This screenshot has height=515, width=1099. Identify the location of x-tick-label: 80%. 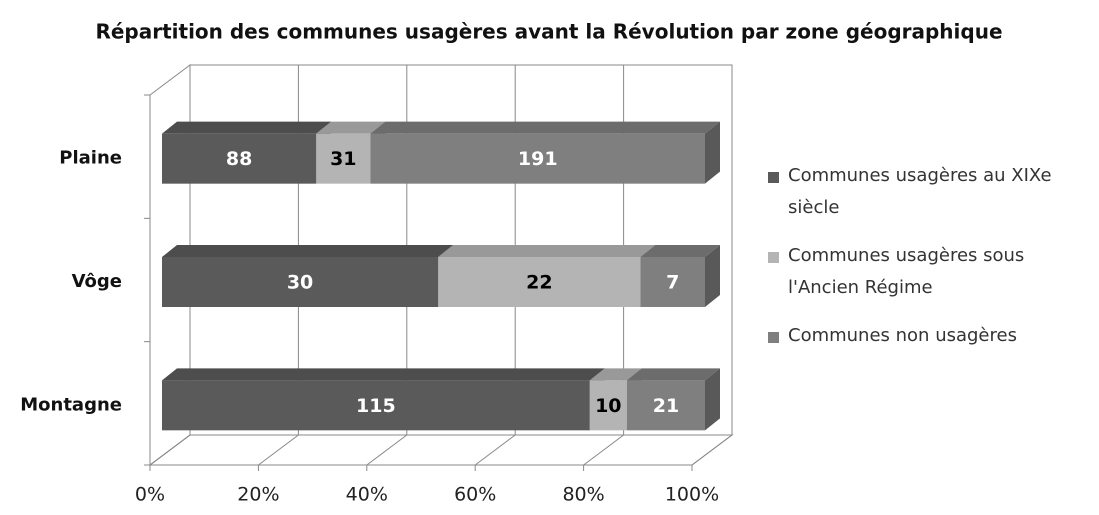
(583, 495).